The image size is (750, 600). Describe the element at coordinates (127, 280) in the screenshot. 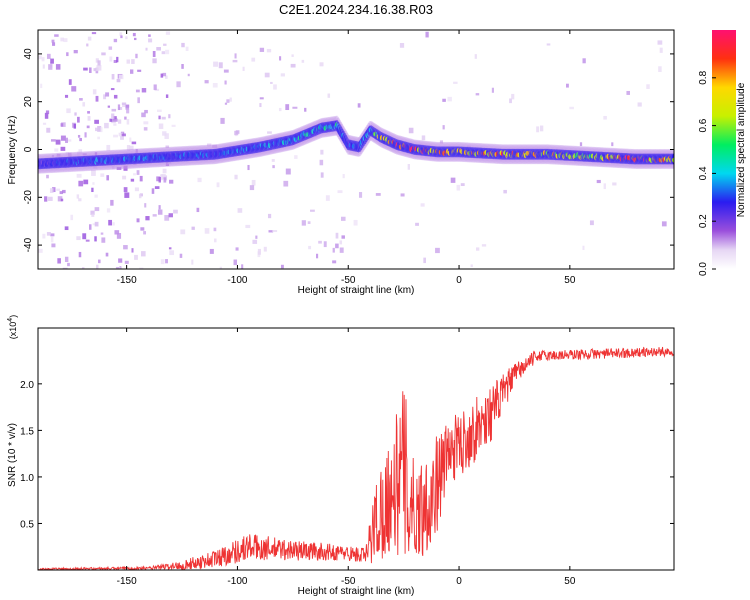

I see `x-tick-label: -150` at that location.